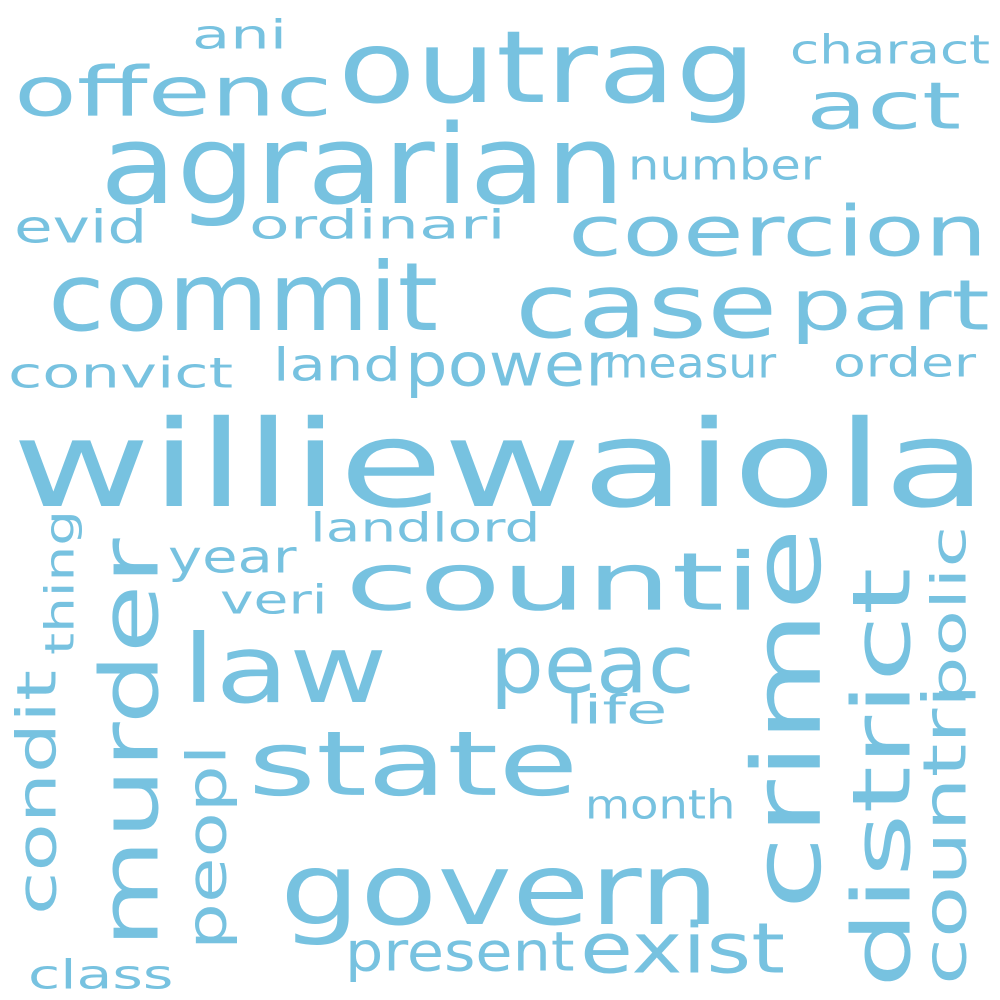 This screenshot has height=1000, width=1000. I want to click on word-peac: peac, so click(592, 665).